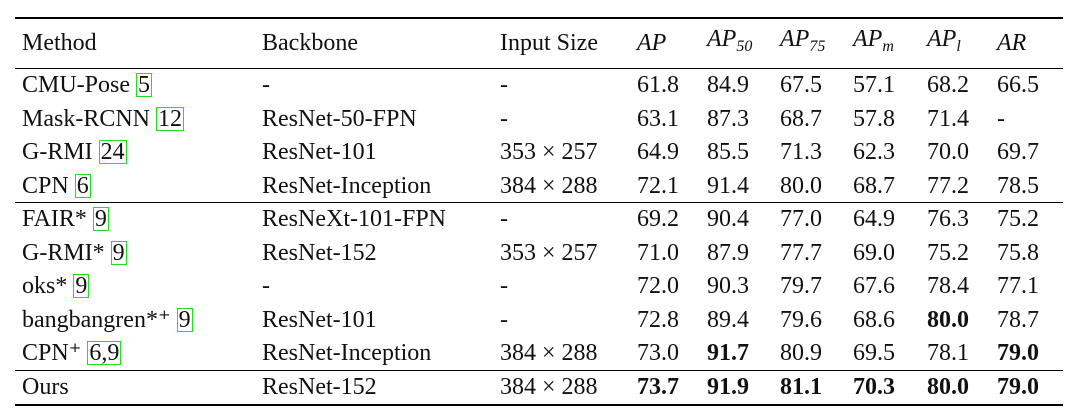 The width and height of the screenshot is (1080, 414). I want to click on value-cell: 91.7, so click(728, 353).